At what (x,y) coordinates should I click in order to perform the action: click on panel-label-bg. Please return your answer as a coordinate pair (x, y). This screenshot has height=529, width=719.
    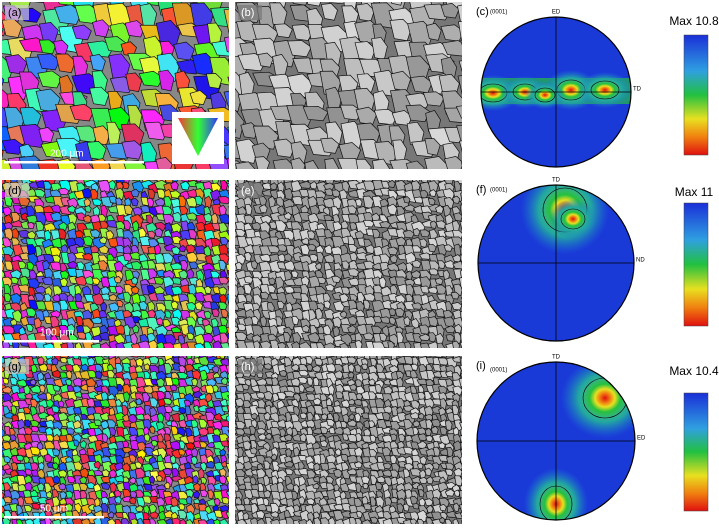
    Looking at the image, I should click on (17, 190).